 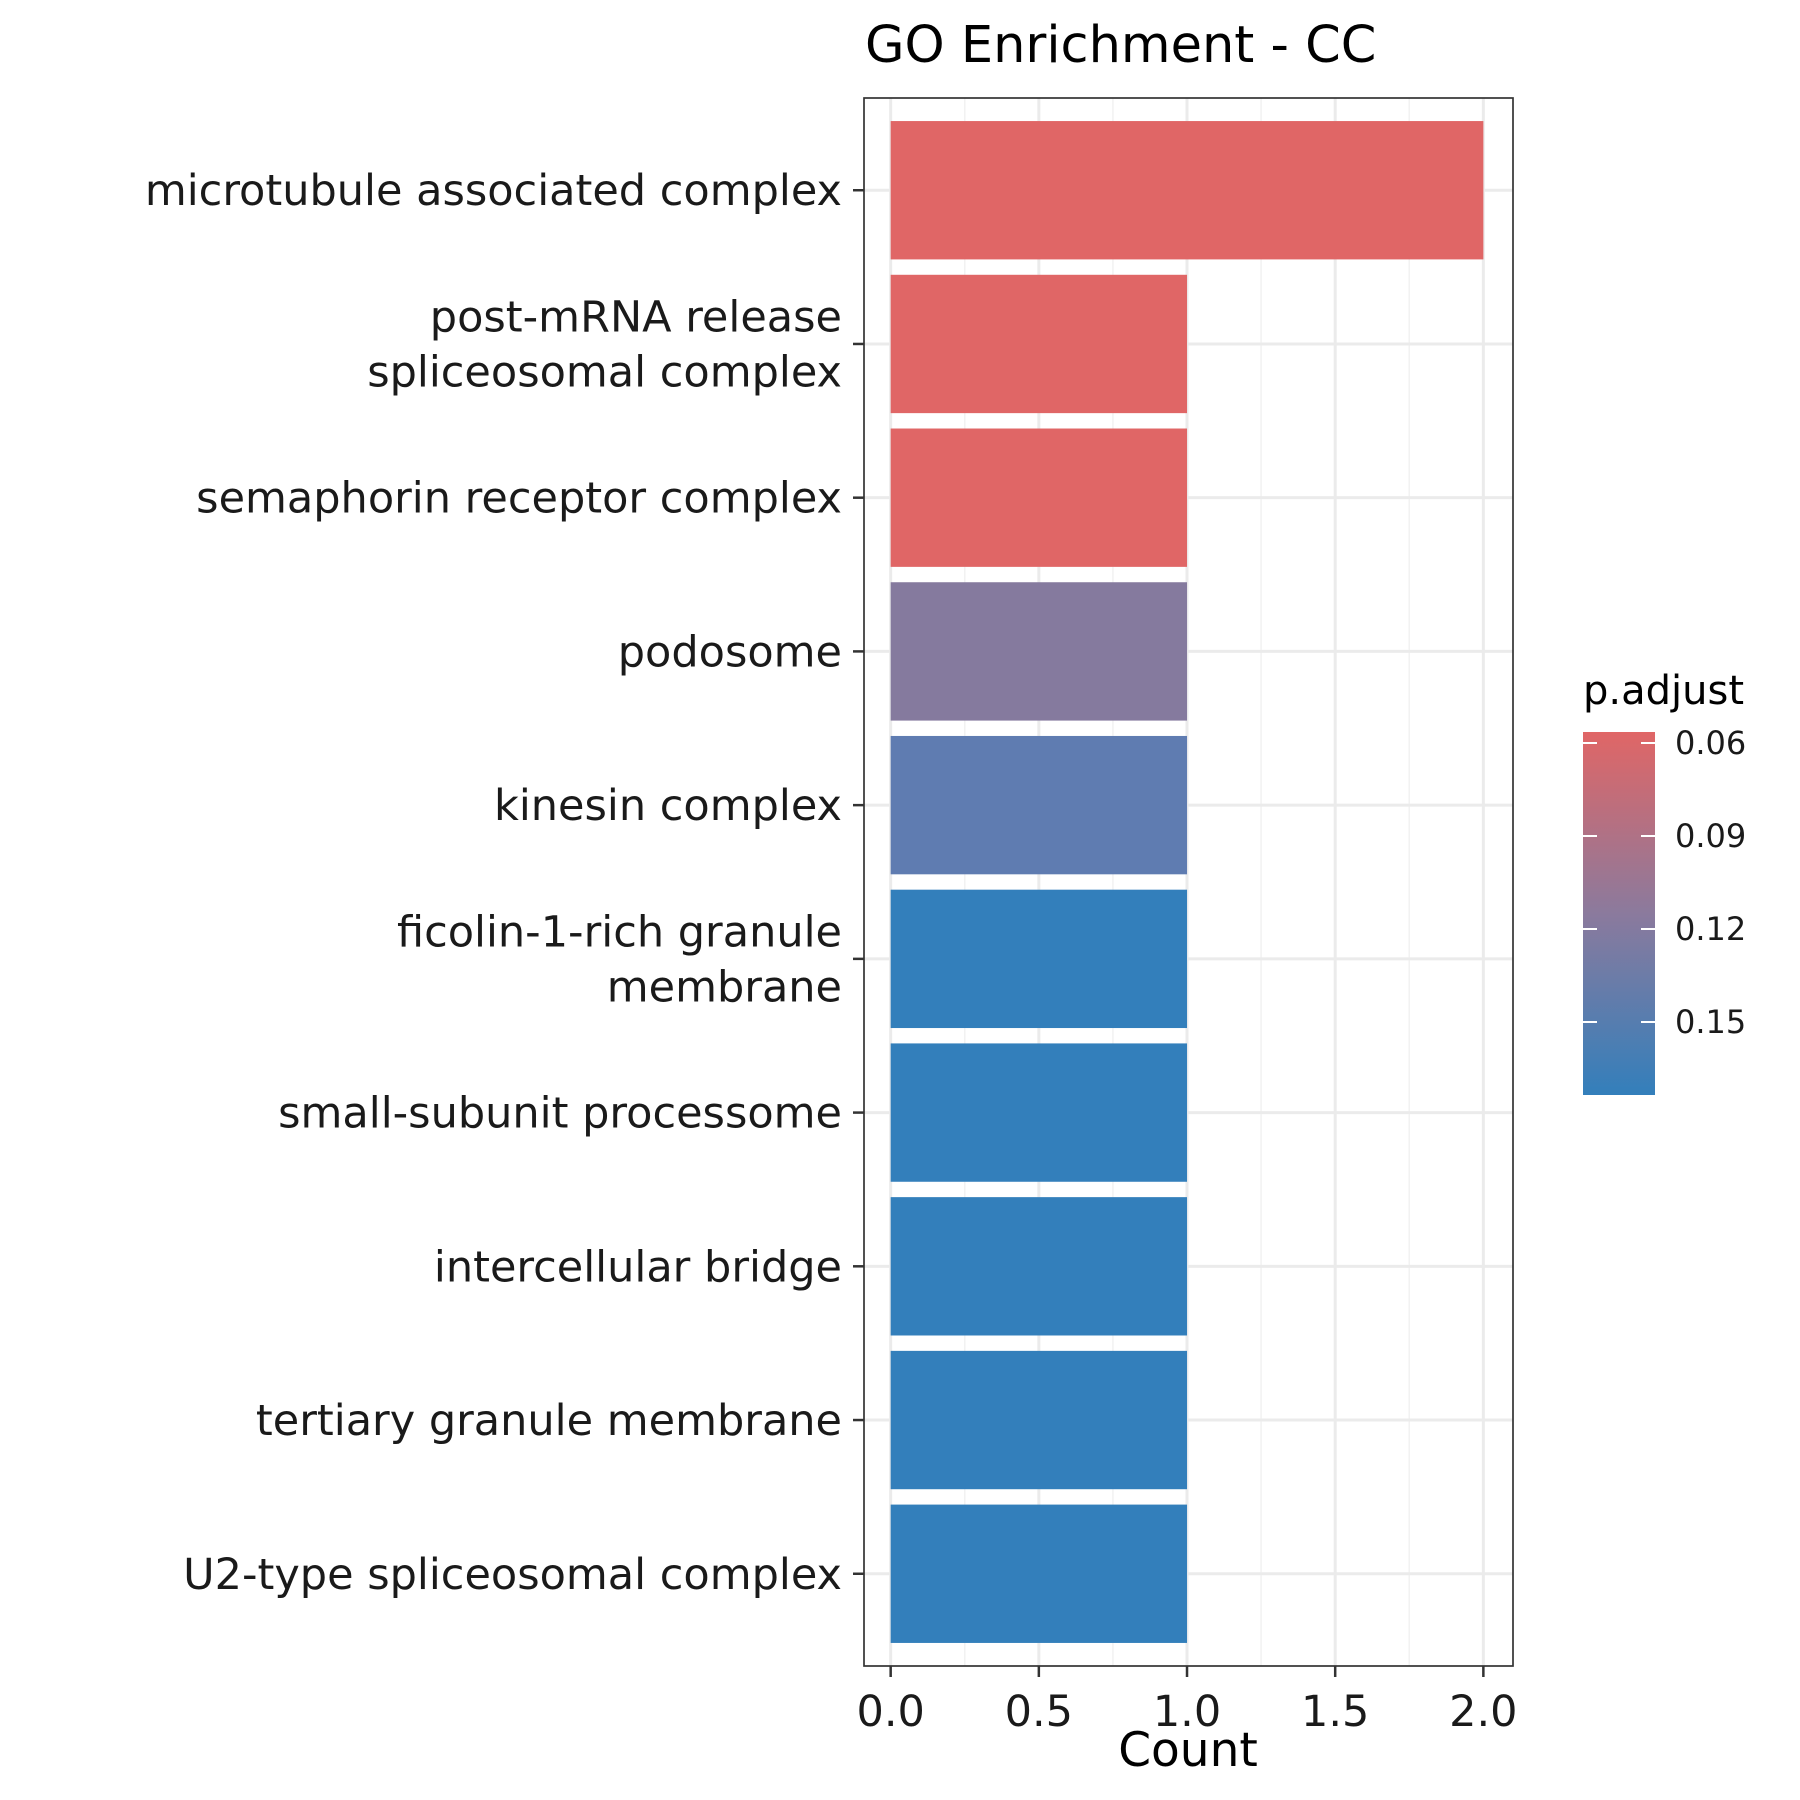 What do you see at coordinates (1187, 1712) in the screenshot?
I see `x-axis-tick-label: 1.0` at bounding box center [1187, 1712].